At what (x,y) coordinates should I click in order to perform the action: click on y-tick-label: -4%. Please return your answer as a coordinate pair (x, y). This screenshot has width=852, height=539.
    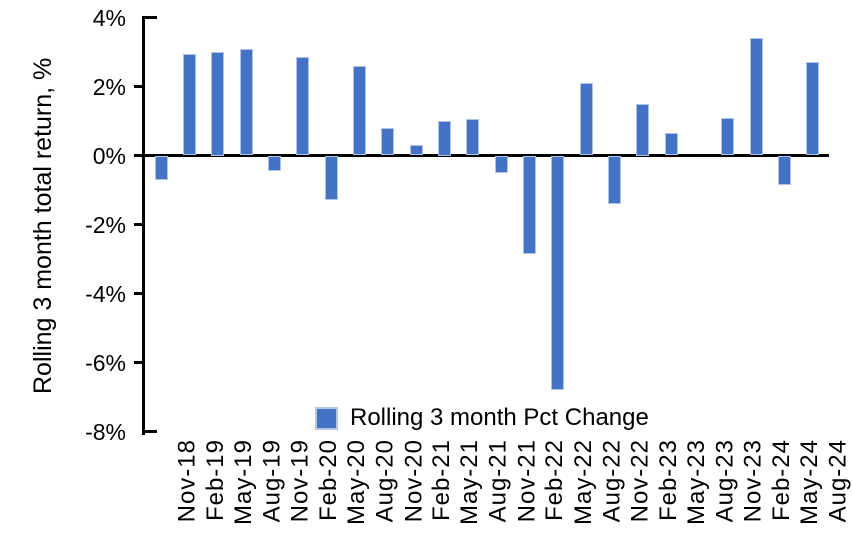
    Looking at the image, I should click on (105, 293).